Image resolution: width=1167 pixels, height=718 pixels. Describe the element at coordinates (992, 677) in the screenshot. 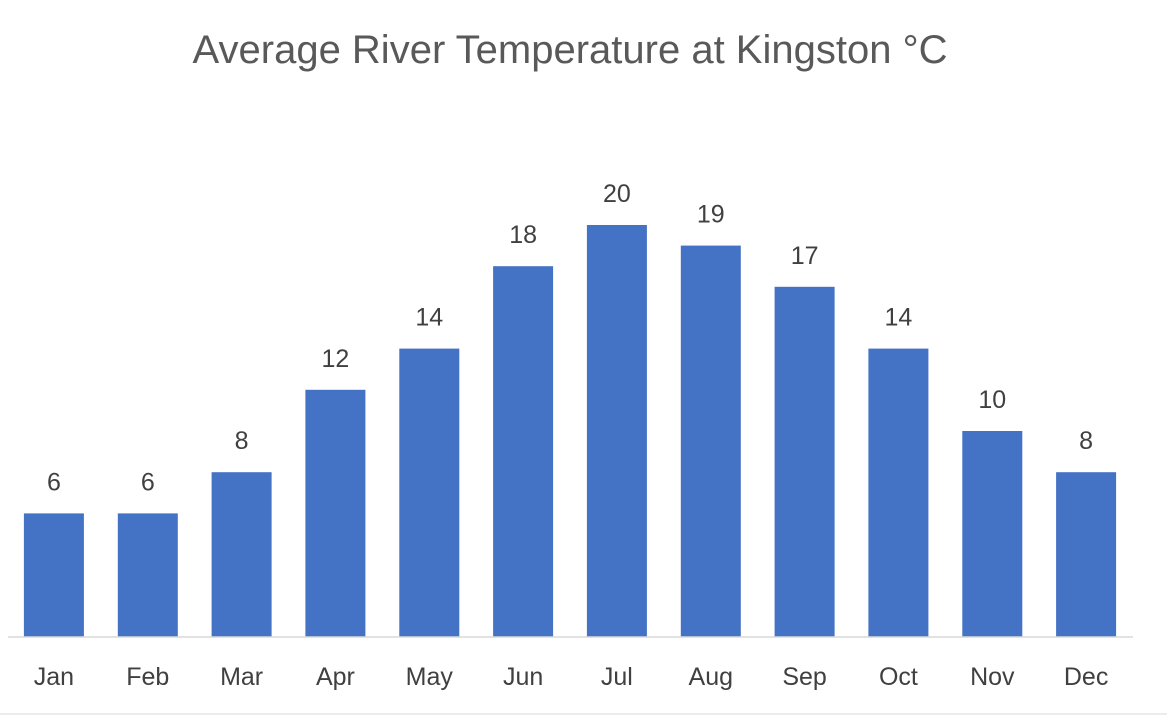

I see `x-tick-label-nov: Nov` at that location.